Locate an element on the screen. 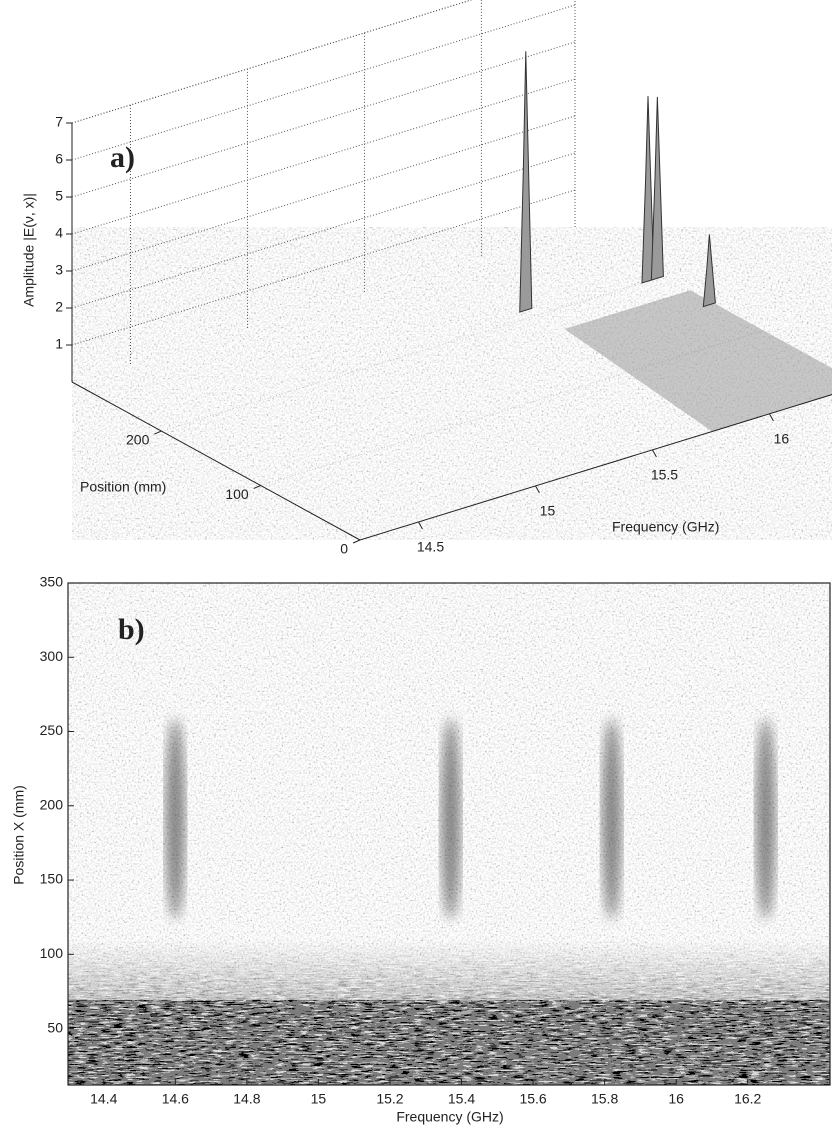 The width and height of the screenshot is (832, 1129). z-tick-label: 4 is located at coordinates (59, 233).